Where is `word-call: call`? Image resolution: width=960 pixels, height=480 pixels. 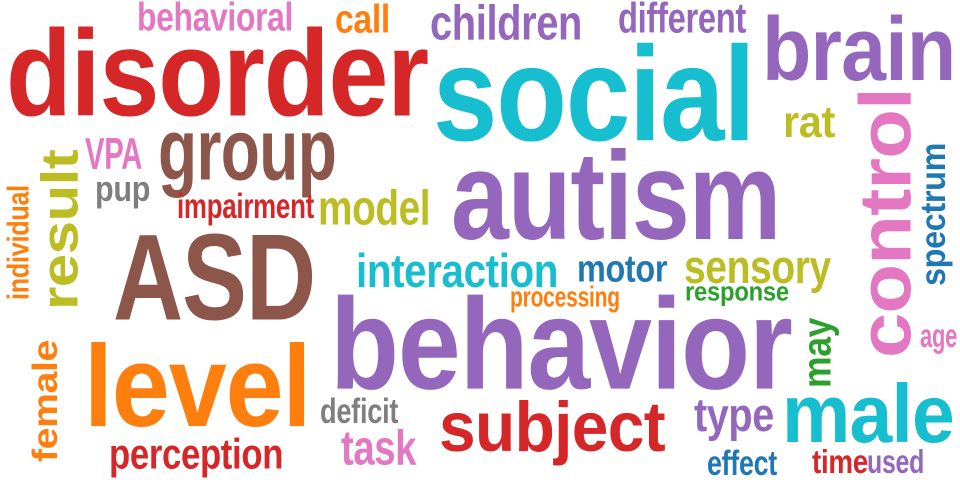 word-call: call is located at coordinates (362, 21).